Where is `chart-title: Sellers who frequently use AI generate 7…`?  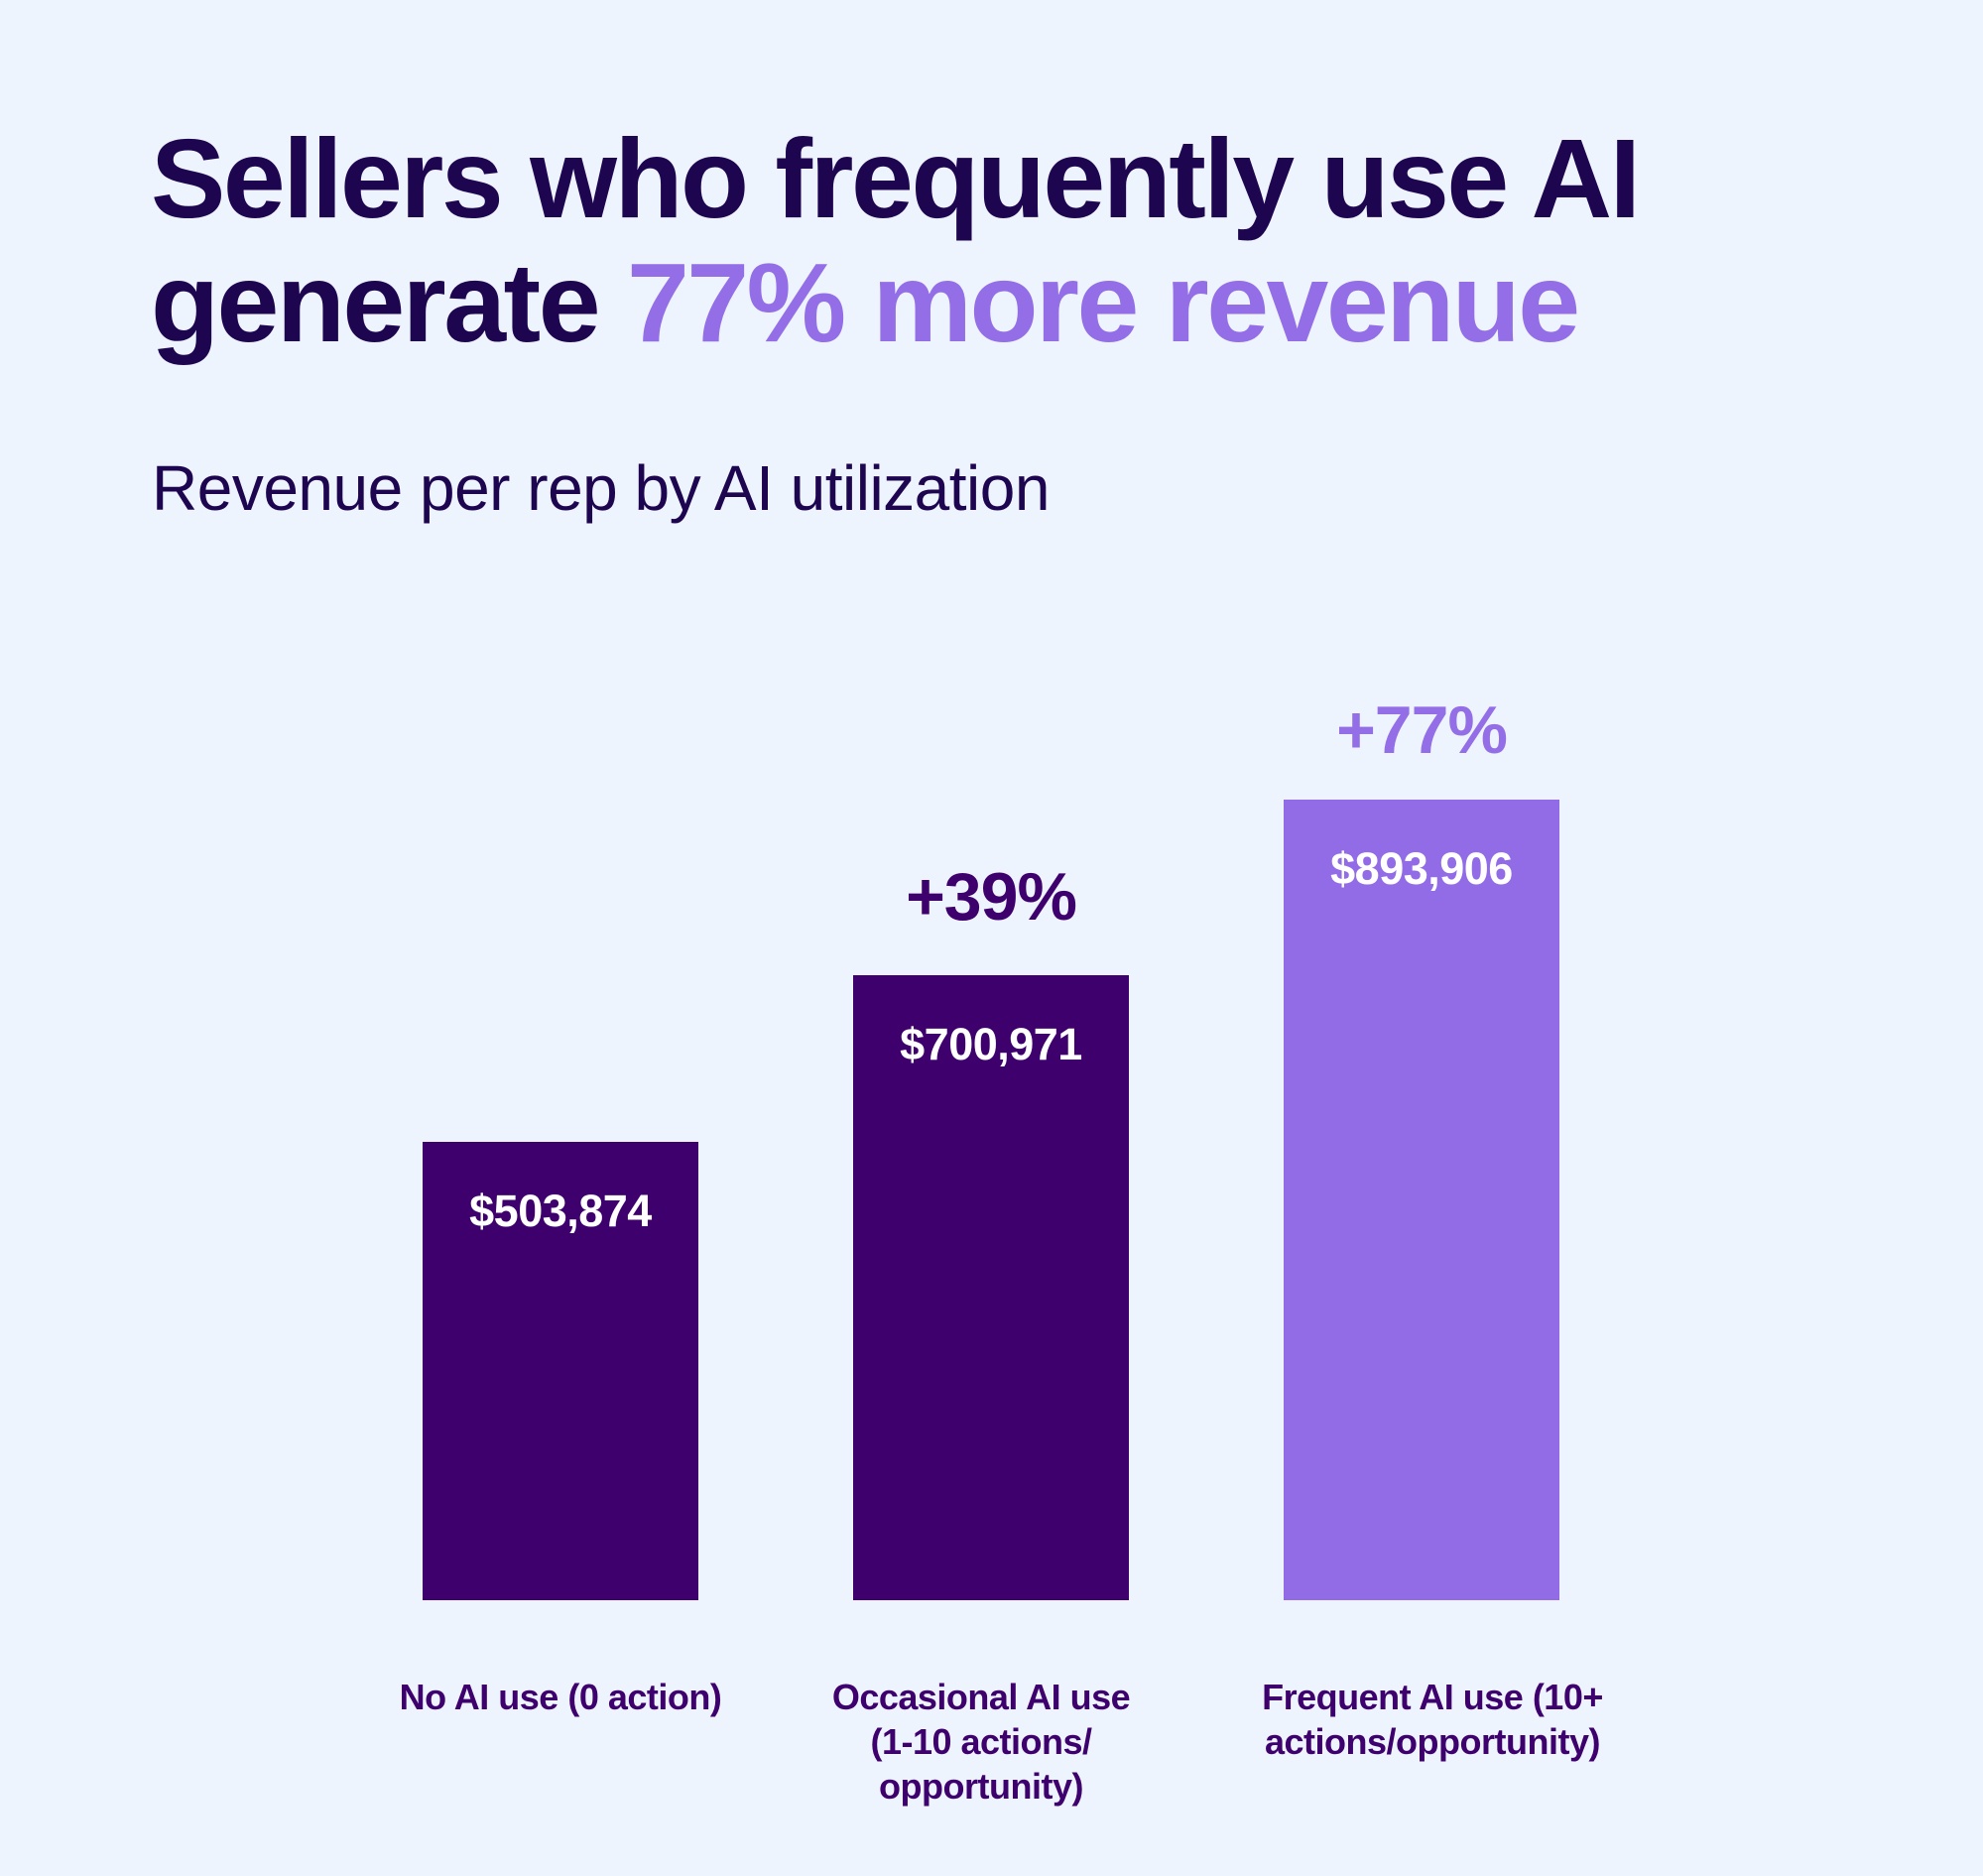
chart-title: Sellers who frequently use AI generate 7… is located at coordinates (896, 240).